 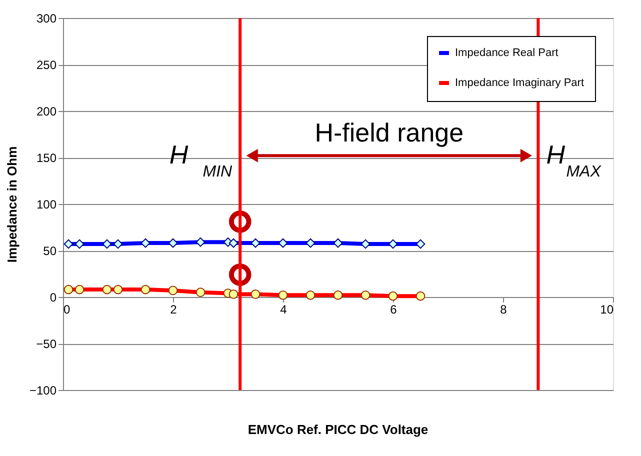 I want to click on x-tick-label: 0, so click(x=67, y=309).